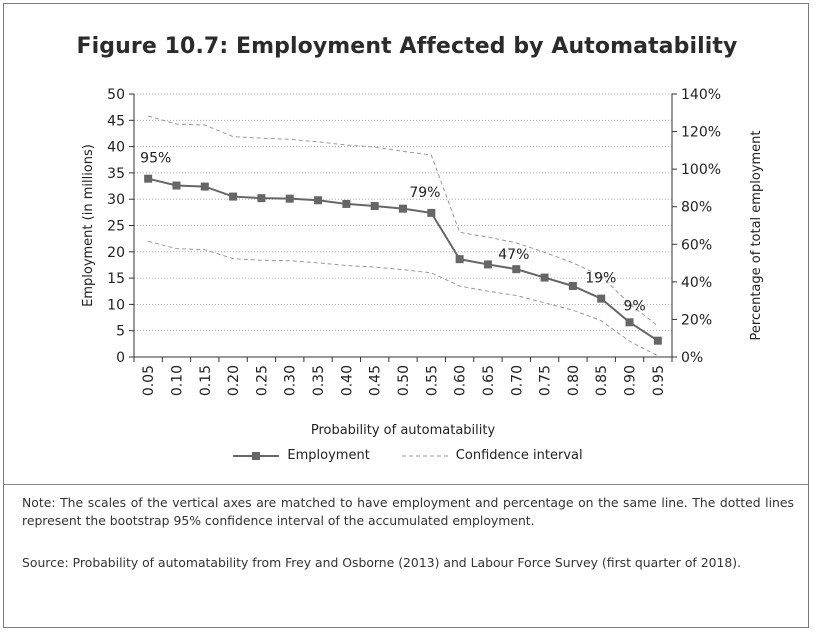  Describe the element at coordinates (432, 380) in the screenshot. I see `x-tick-label: 0.55` at that location.